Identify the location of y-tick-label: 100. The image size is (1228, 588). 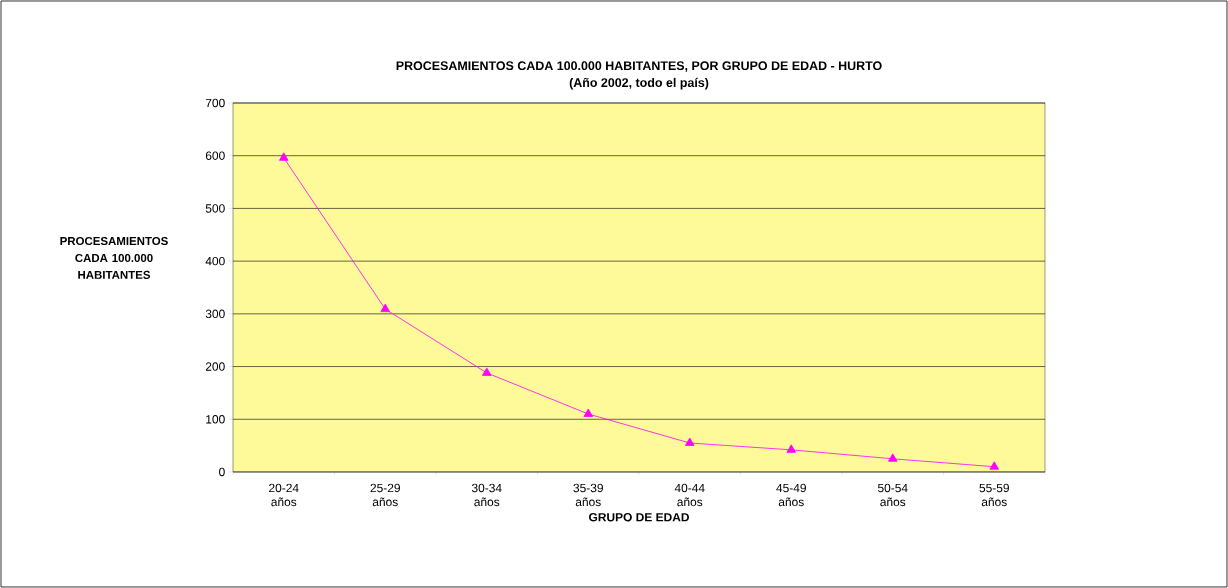
(215, 419).